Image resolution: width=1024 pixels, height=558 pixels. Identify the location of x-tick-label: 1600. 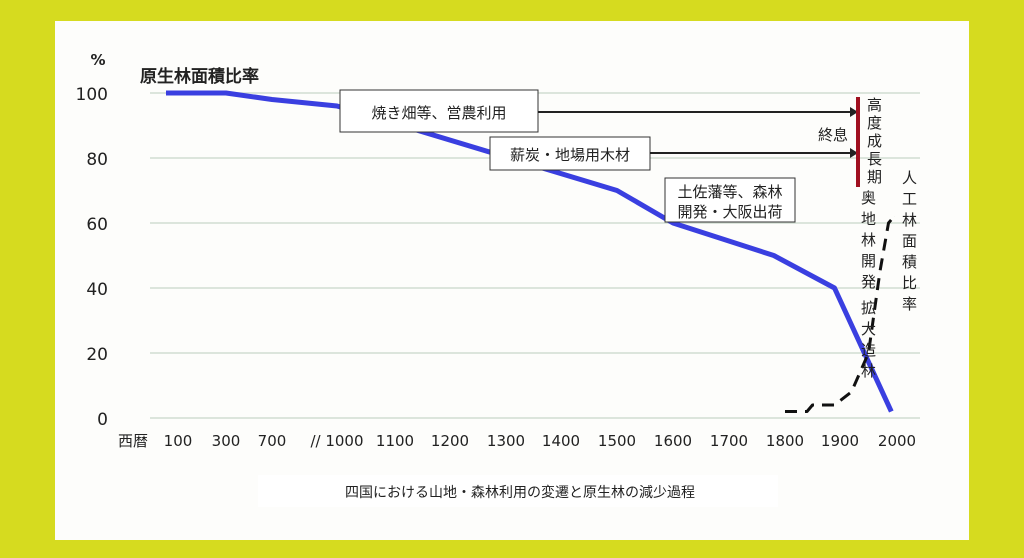
(673, 441).